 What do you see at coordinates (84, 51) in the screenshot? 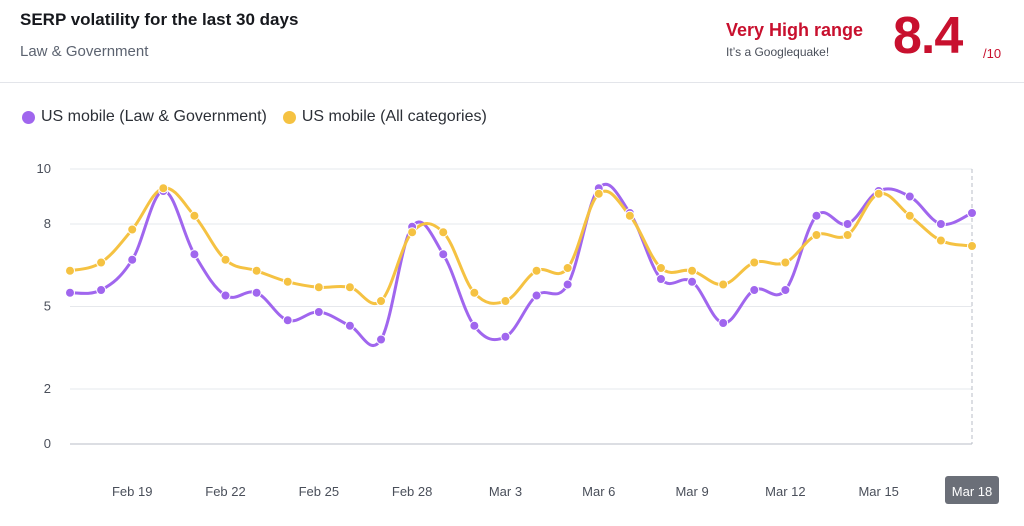
I see `category-subtitle: Law & Government` at bounding box center [84, 51].